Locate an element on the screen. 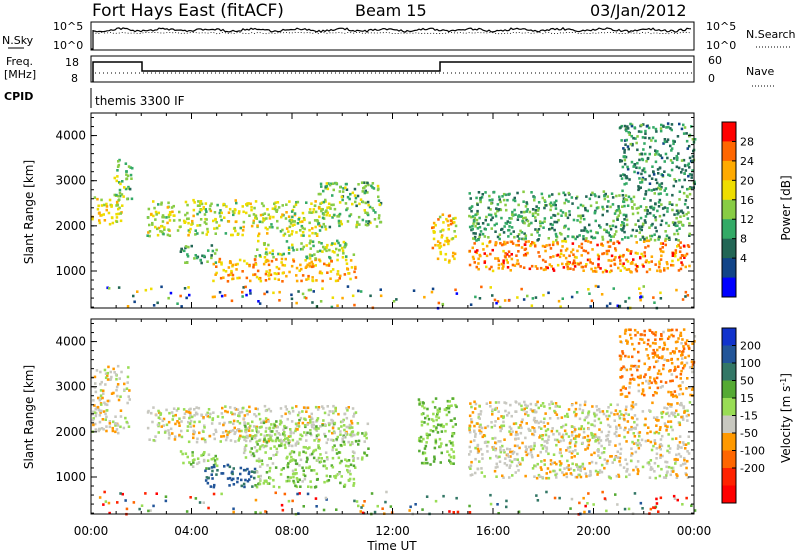 The width and height of the screenshot is (800, 554). cpid-value: themis 3300 IF is located at coordinates (140, 101).